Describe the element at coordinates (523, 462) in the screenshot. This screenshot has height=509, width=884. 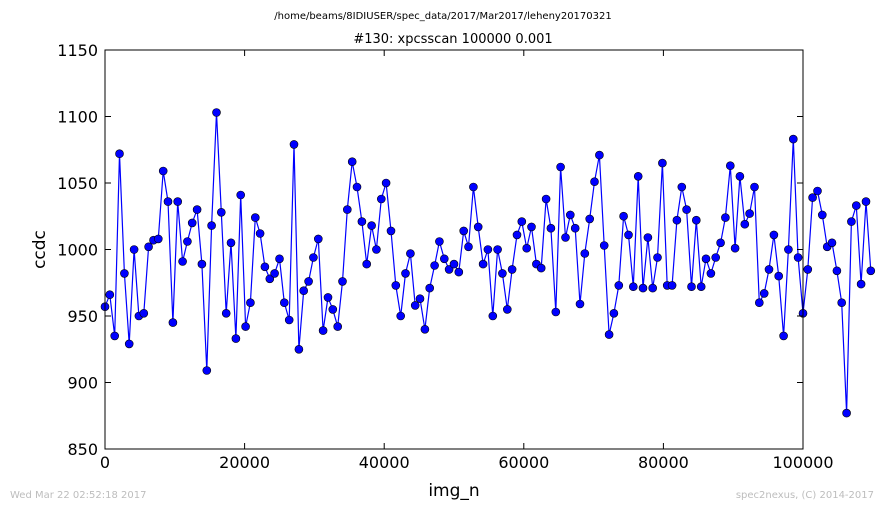
I see `x-tick-label: 60000` at that location.